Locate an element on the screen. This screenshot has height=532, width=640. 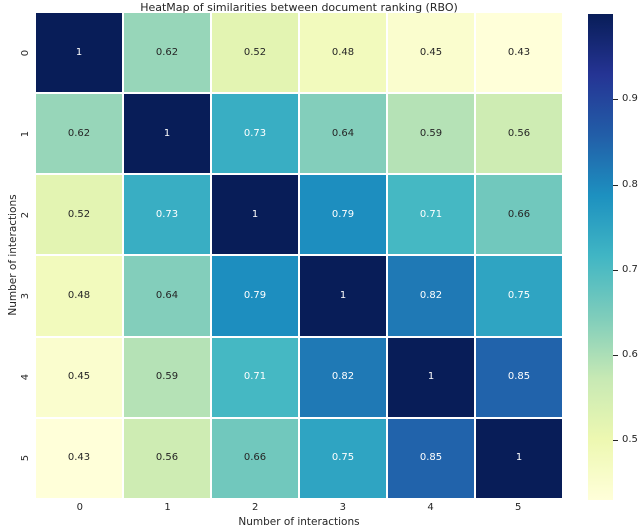
x-tick-label: 0 is located at coordinates (80, 507).